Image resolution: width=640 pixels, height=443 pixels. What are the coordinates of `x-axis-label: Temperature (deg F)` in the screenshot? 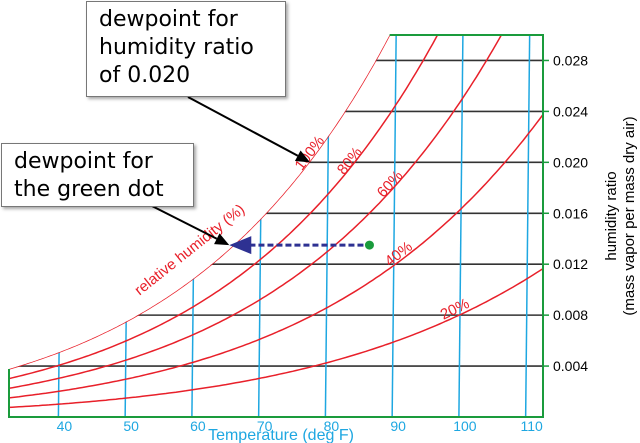 It's located at (281, 435).